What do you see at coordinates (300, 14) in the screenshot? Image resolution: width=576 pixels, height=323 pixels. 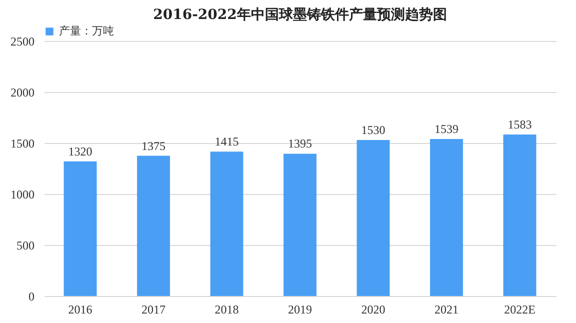 I see `chart-title: 2016-2022年中国球墨铸铁件产量预测趋势图` at bounding box center [300, 14].